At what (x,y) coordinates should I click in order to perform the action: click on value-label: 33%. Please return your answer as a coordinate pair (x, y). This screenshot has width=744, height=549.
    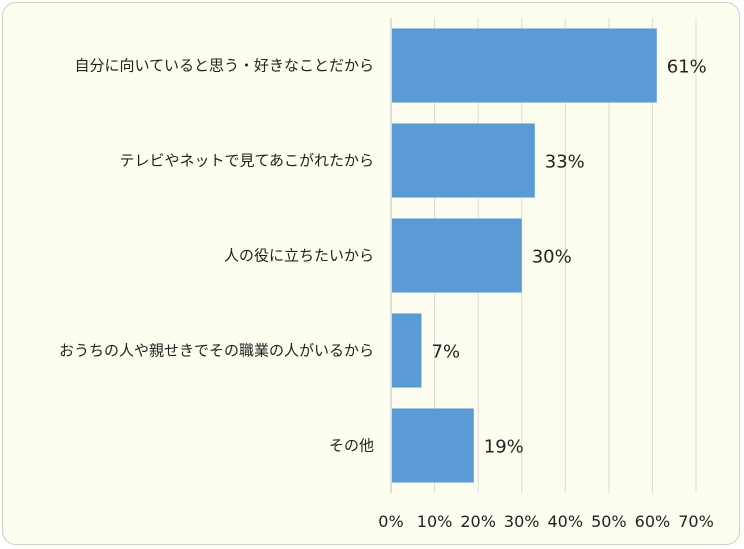
    Looking at the image, I should click on (565, 162).